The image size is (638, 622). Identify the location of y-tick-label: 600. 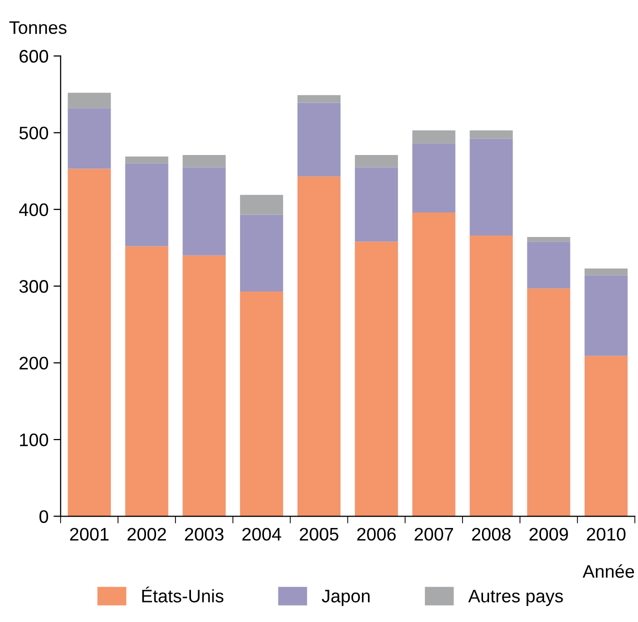
(34, 56).